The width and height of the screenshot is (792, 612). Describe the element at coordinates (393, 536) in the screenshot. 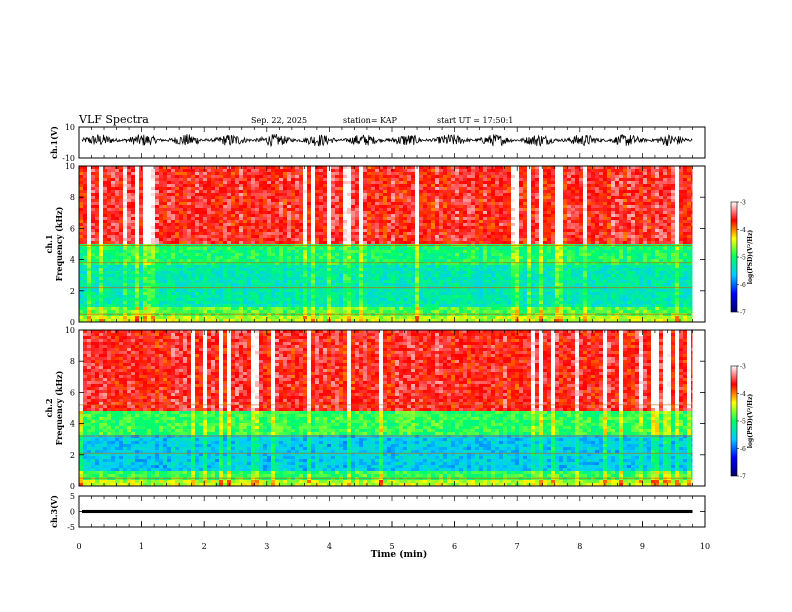

I see `time-axis: 0 1 2 3 4 5 6 7 8 9 10` at that location.